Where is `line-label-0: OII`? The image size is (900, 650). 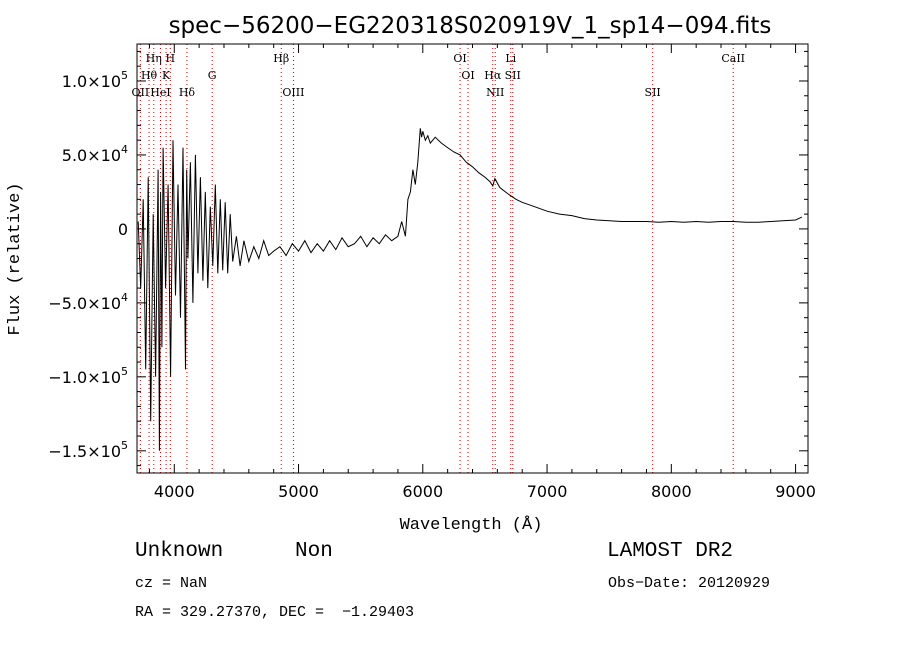
line-label-0: OII is located at coordinates (140, 92).